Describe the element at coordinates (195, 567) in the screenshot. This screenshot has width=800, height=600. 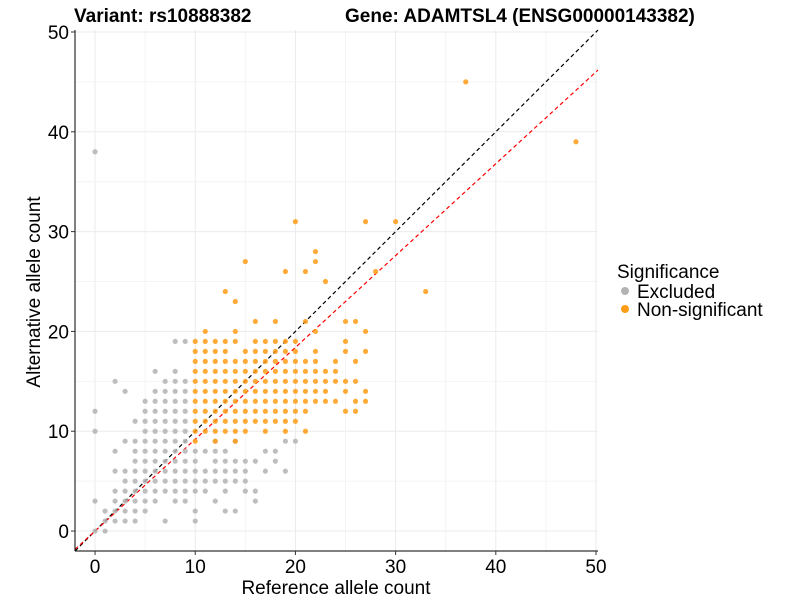
I see `x-tick-label: 10` at that location.